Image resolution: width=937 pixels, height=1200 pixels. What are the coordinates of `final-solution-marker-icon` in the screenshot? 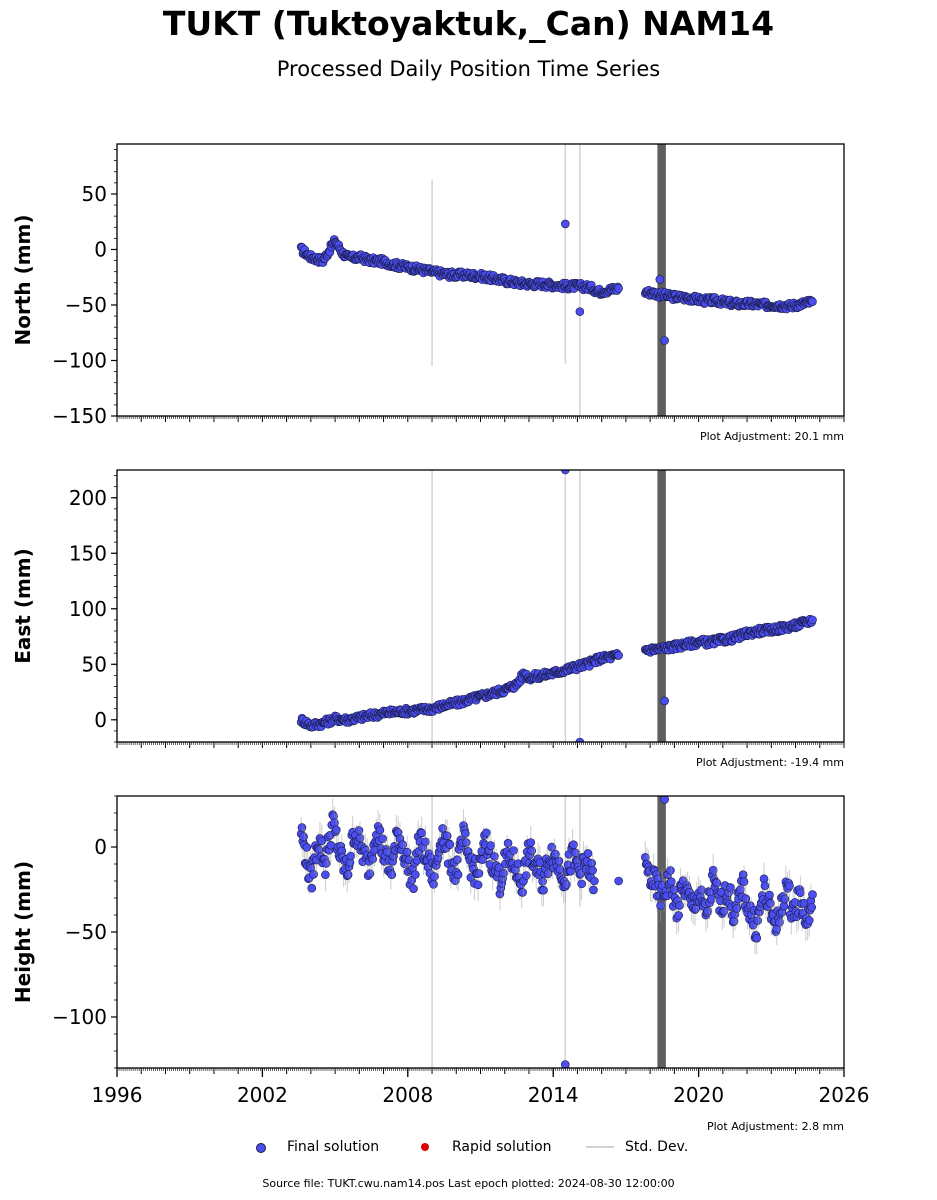 It's located at (261, 1148).